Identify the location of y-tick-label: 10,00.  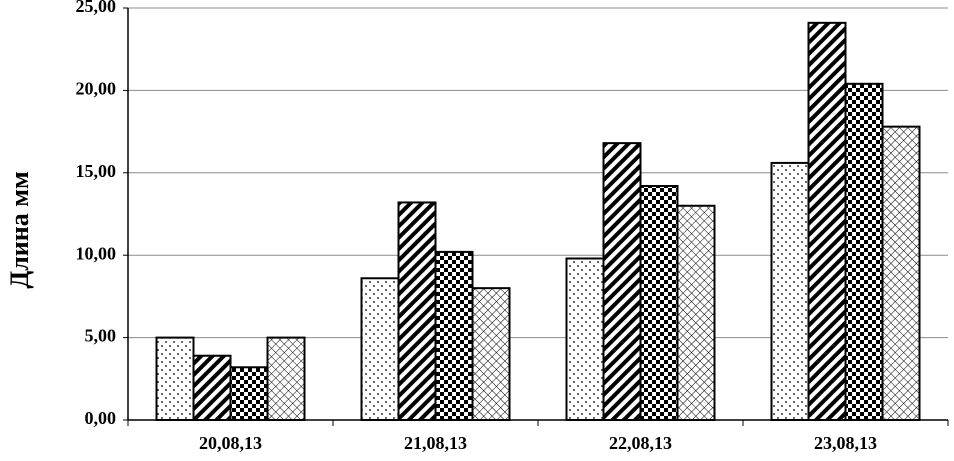
(96, 253).